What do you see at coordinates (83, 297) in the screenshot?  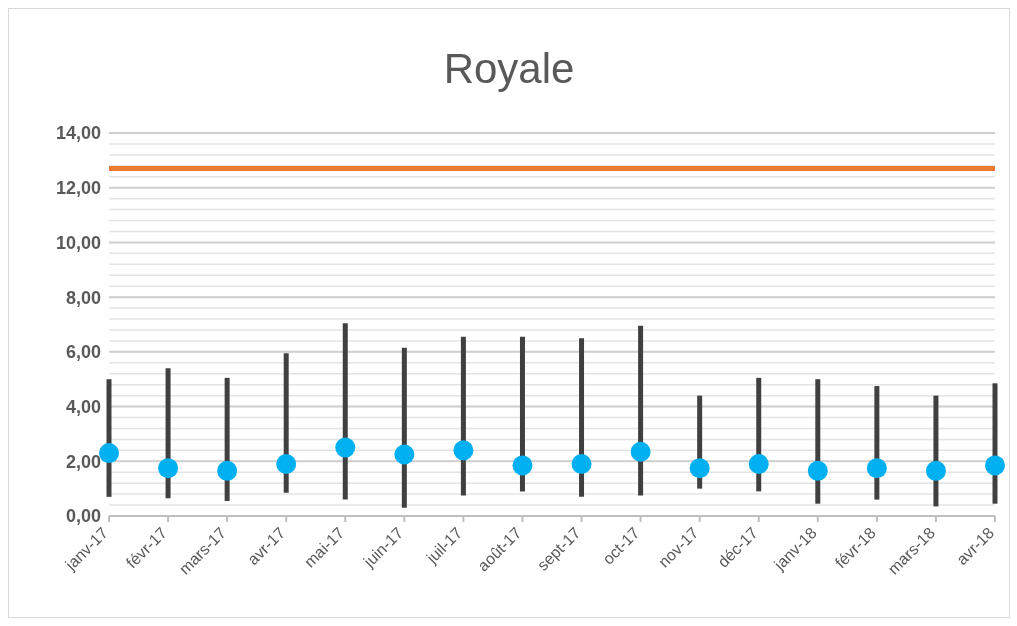 I see `y-tick-label: 8,00` at bounding box center [83, 297].